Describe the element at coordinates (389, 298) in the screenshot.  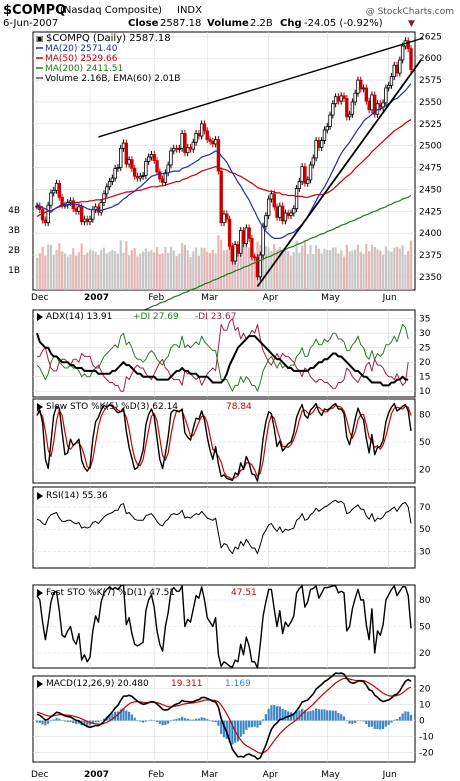
I see `x-tick-label-top: Jun` at that location.